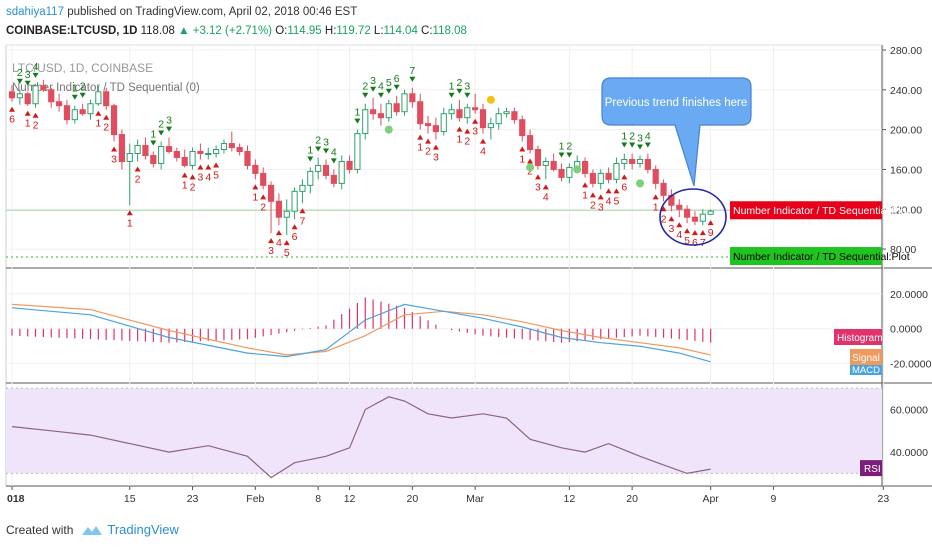 This screenshot has height=550, width=932. What do you see at coordinates (774, 499) in the screenshot?
I see `time-tick-label: 9` at bounding box center [774, 499].